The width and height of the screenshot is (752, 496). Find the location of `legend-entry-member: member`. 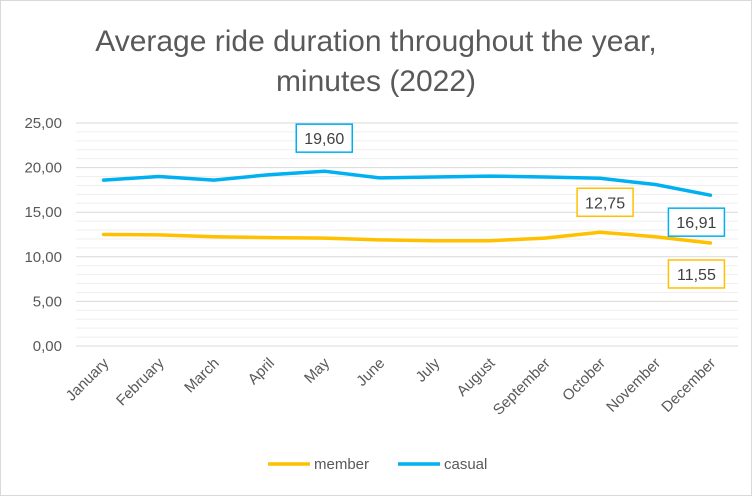

legend-entry-member: member is located at coordinates (318, 464).